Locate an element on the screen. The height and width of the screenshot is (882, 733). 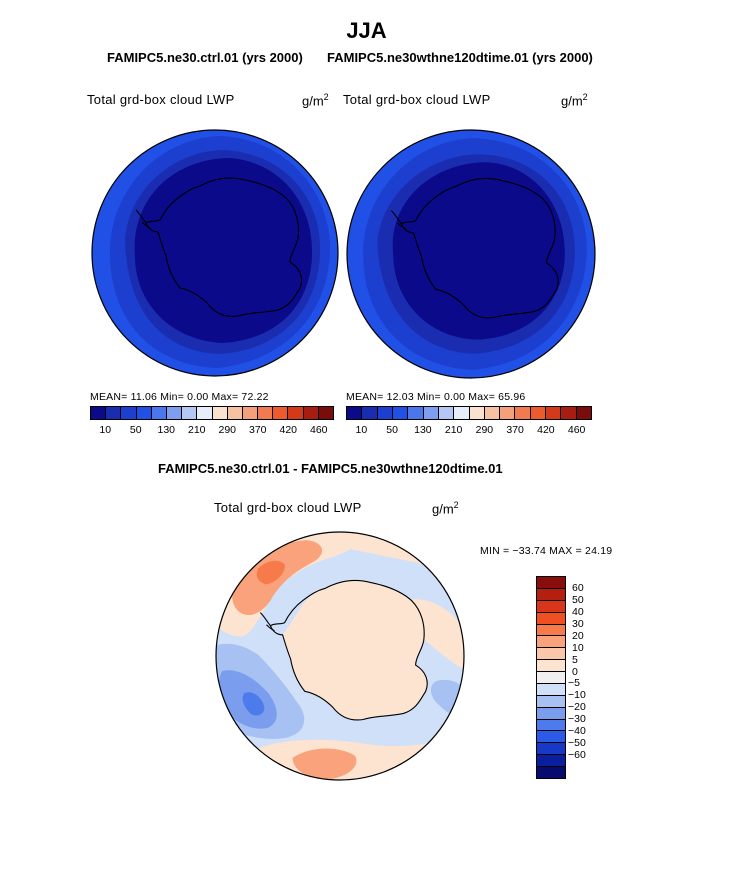
left-polar-map is located at coordinates (215, 253).